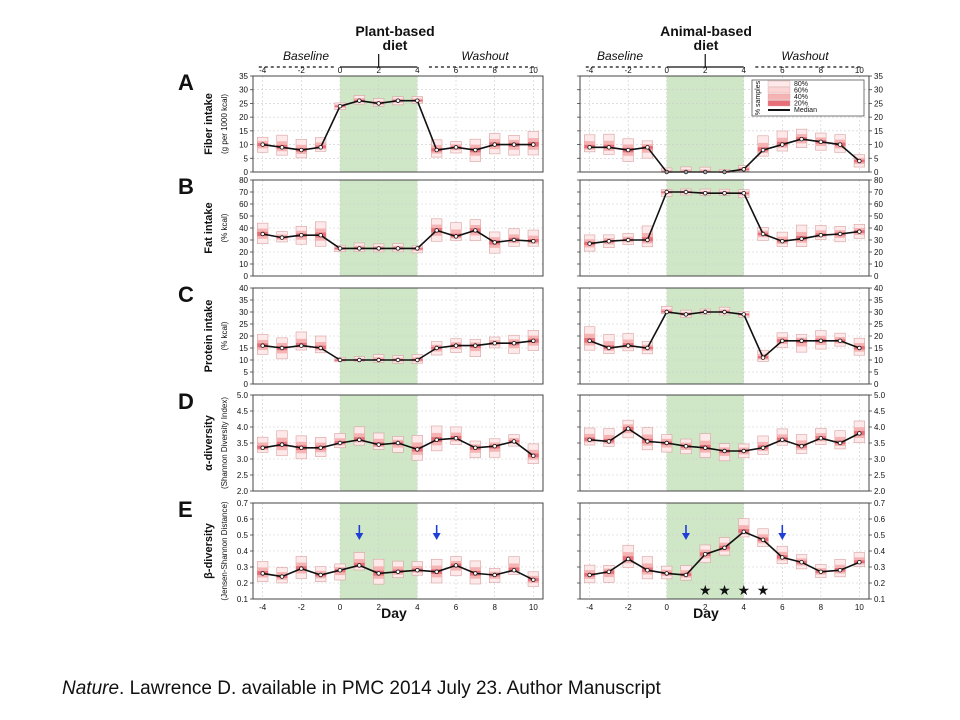 This screenshot has height=720, width=960. Describe the element at coordinates (880, 395) in the screenshot. I see `y-tick-label: 5.0` at that location.